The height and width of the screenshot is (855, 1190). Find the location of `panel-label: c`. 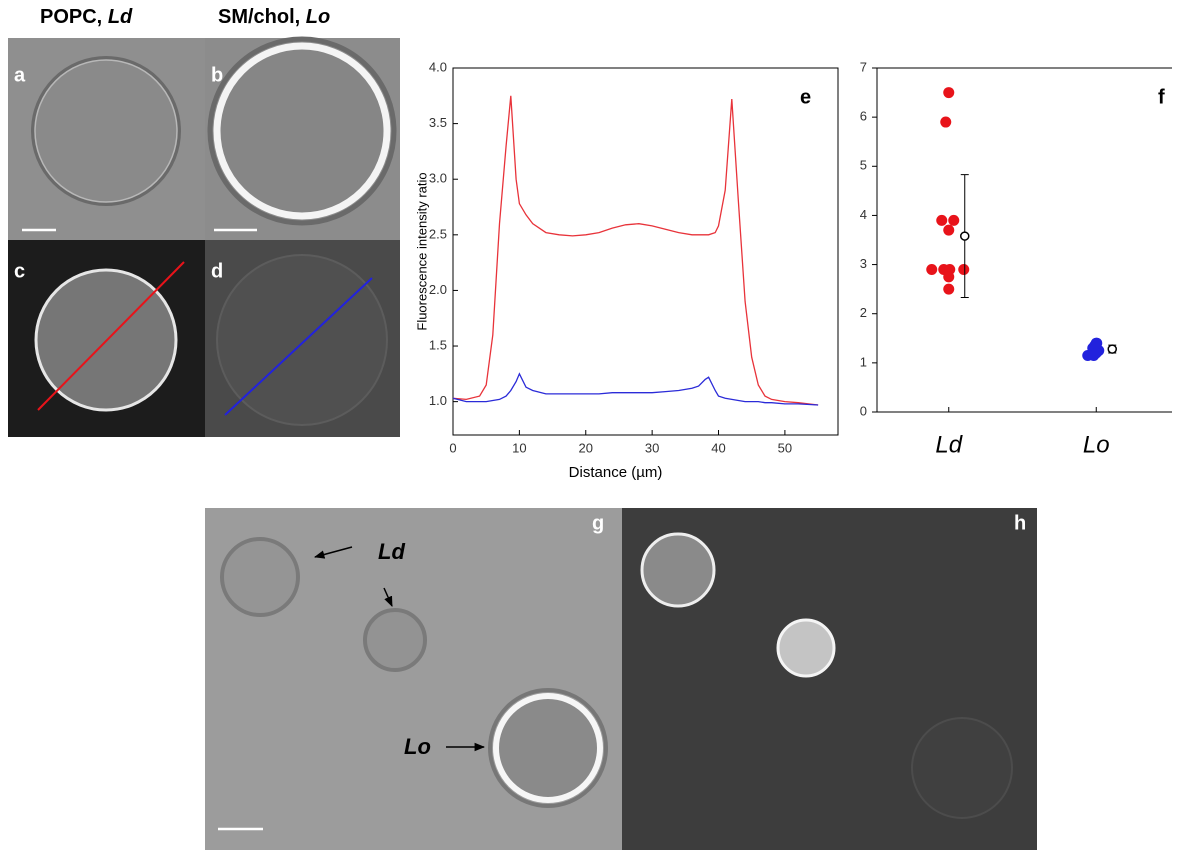

panel-label: c is located at coordinates (19, 271).